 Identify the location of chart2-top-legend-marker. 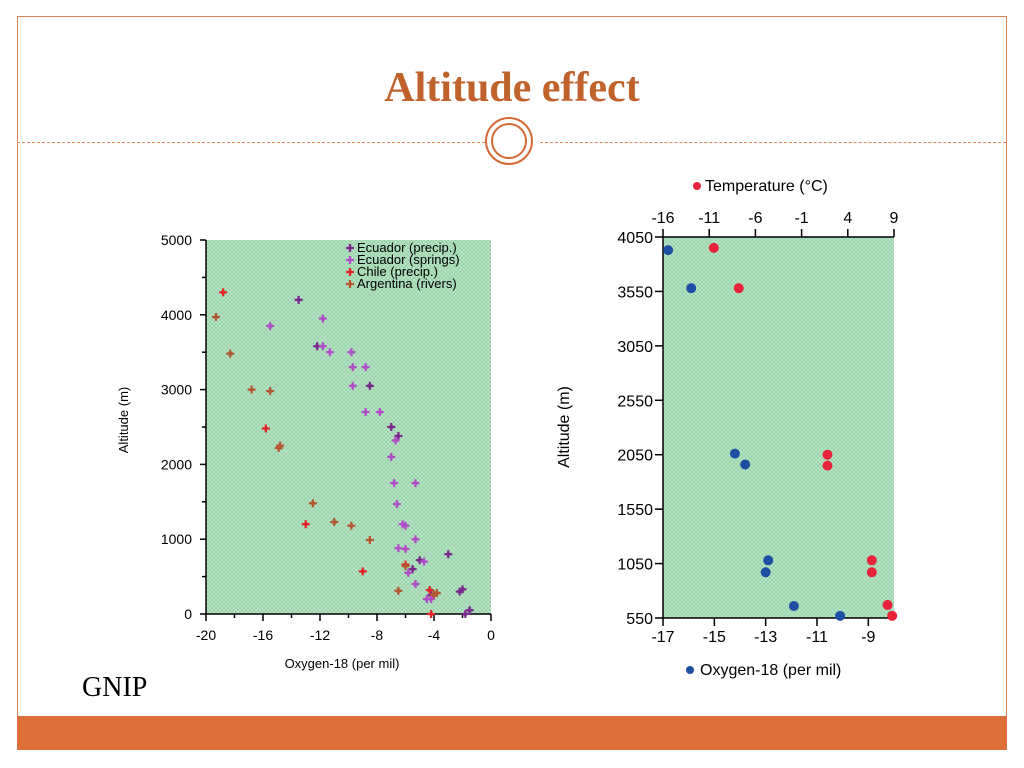
(697, 186).